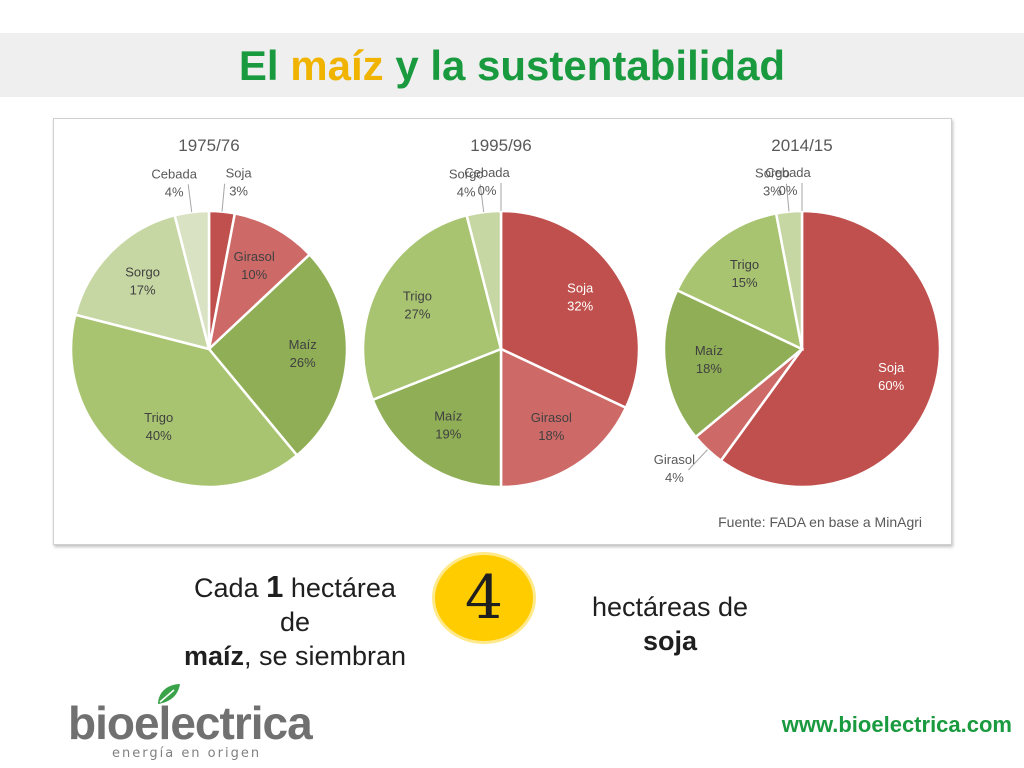 This screenshot has height=768, width=1024. I want to click on phrase-de: de, so click(295, 622).